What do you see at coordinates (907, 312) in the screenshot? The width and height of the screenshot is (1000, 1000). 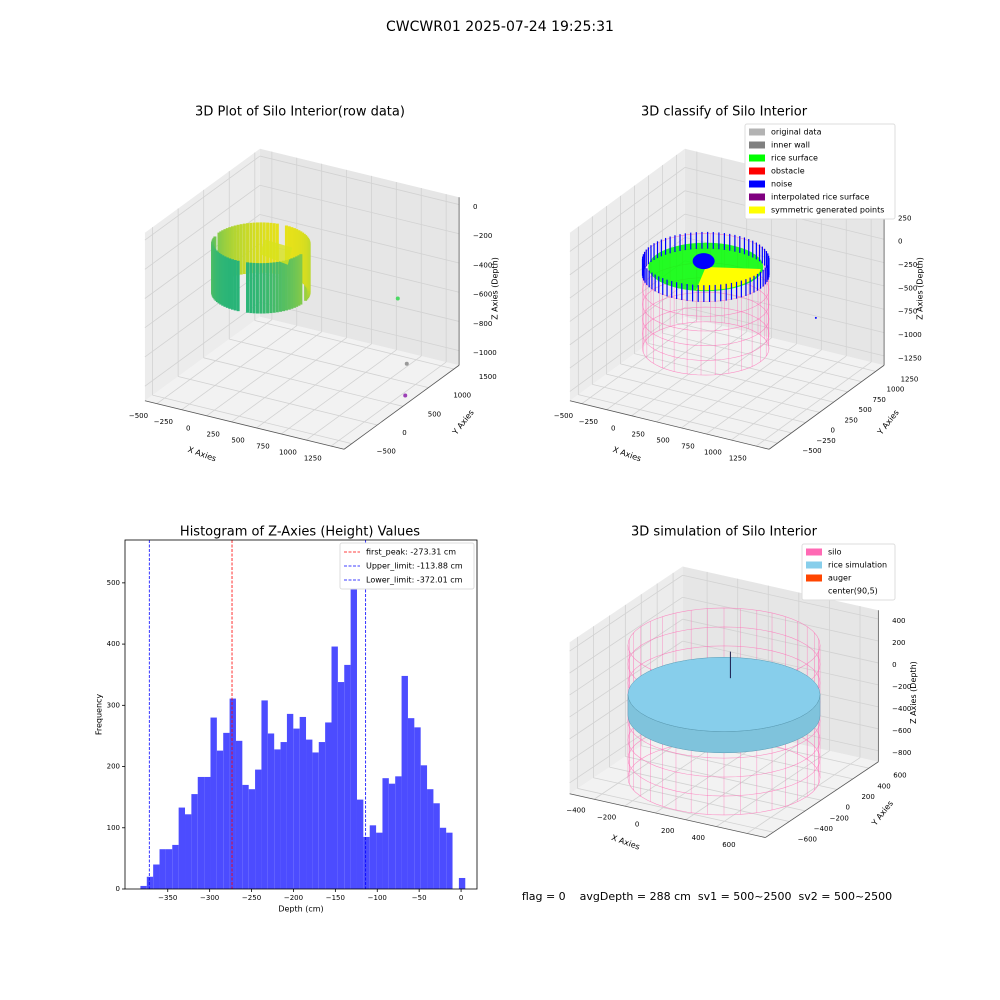 I see `z-tick-label: −750` at bounding box center [907, 312].